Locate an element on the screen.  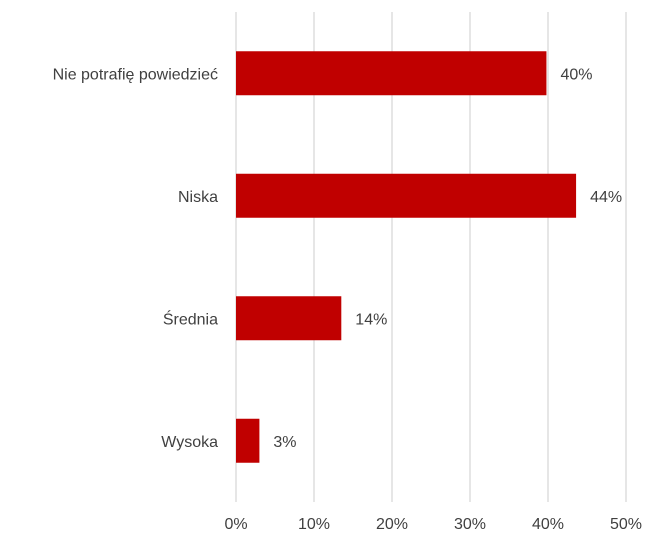
x-tick-label: 30% is located at coordinates (470, 524).